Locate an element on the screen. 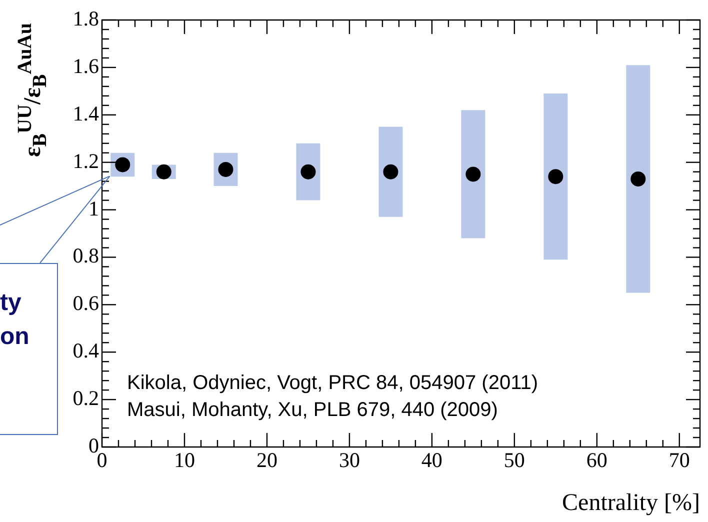  x-tick-label: 30 is located at coordinates (349, 460).